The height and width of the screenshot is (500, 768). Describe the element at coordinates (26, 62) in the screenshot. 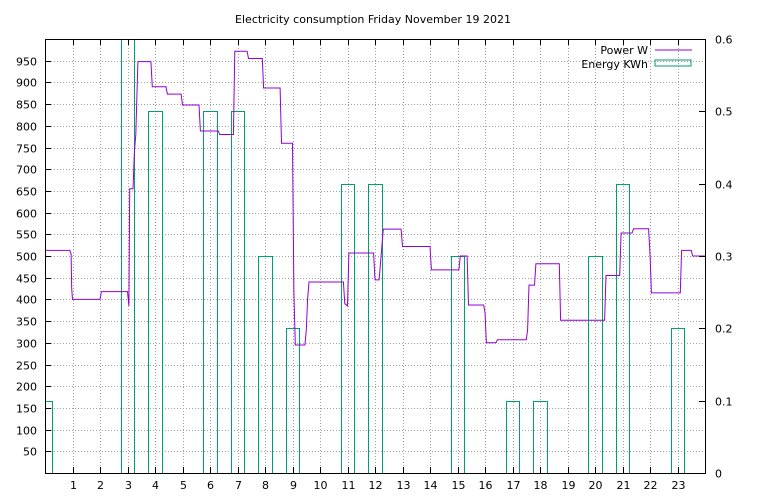

I see `y-tick-label: 950` at that location.